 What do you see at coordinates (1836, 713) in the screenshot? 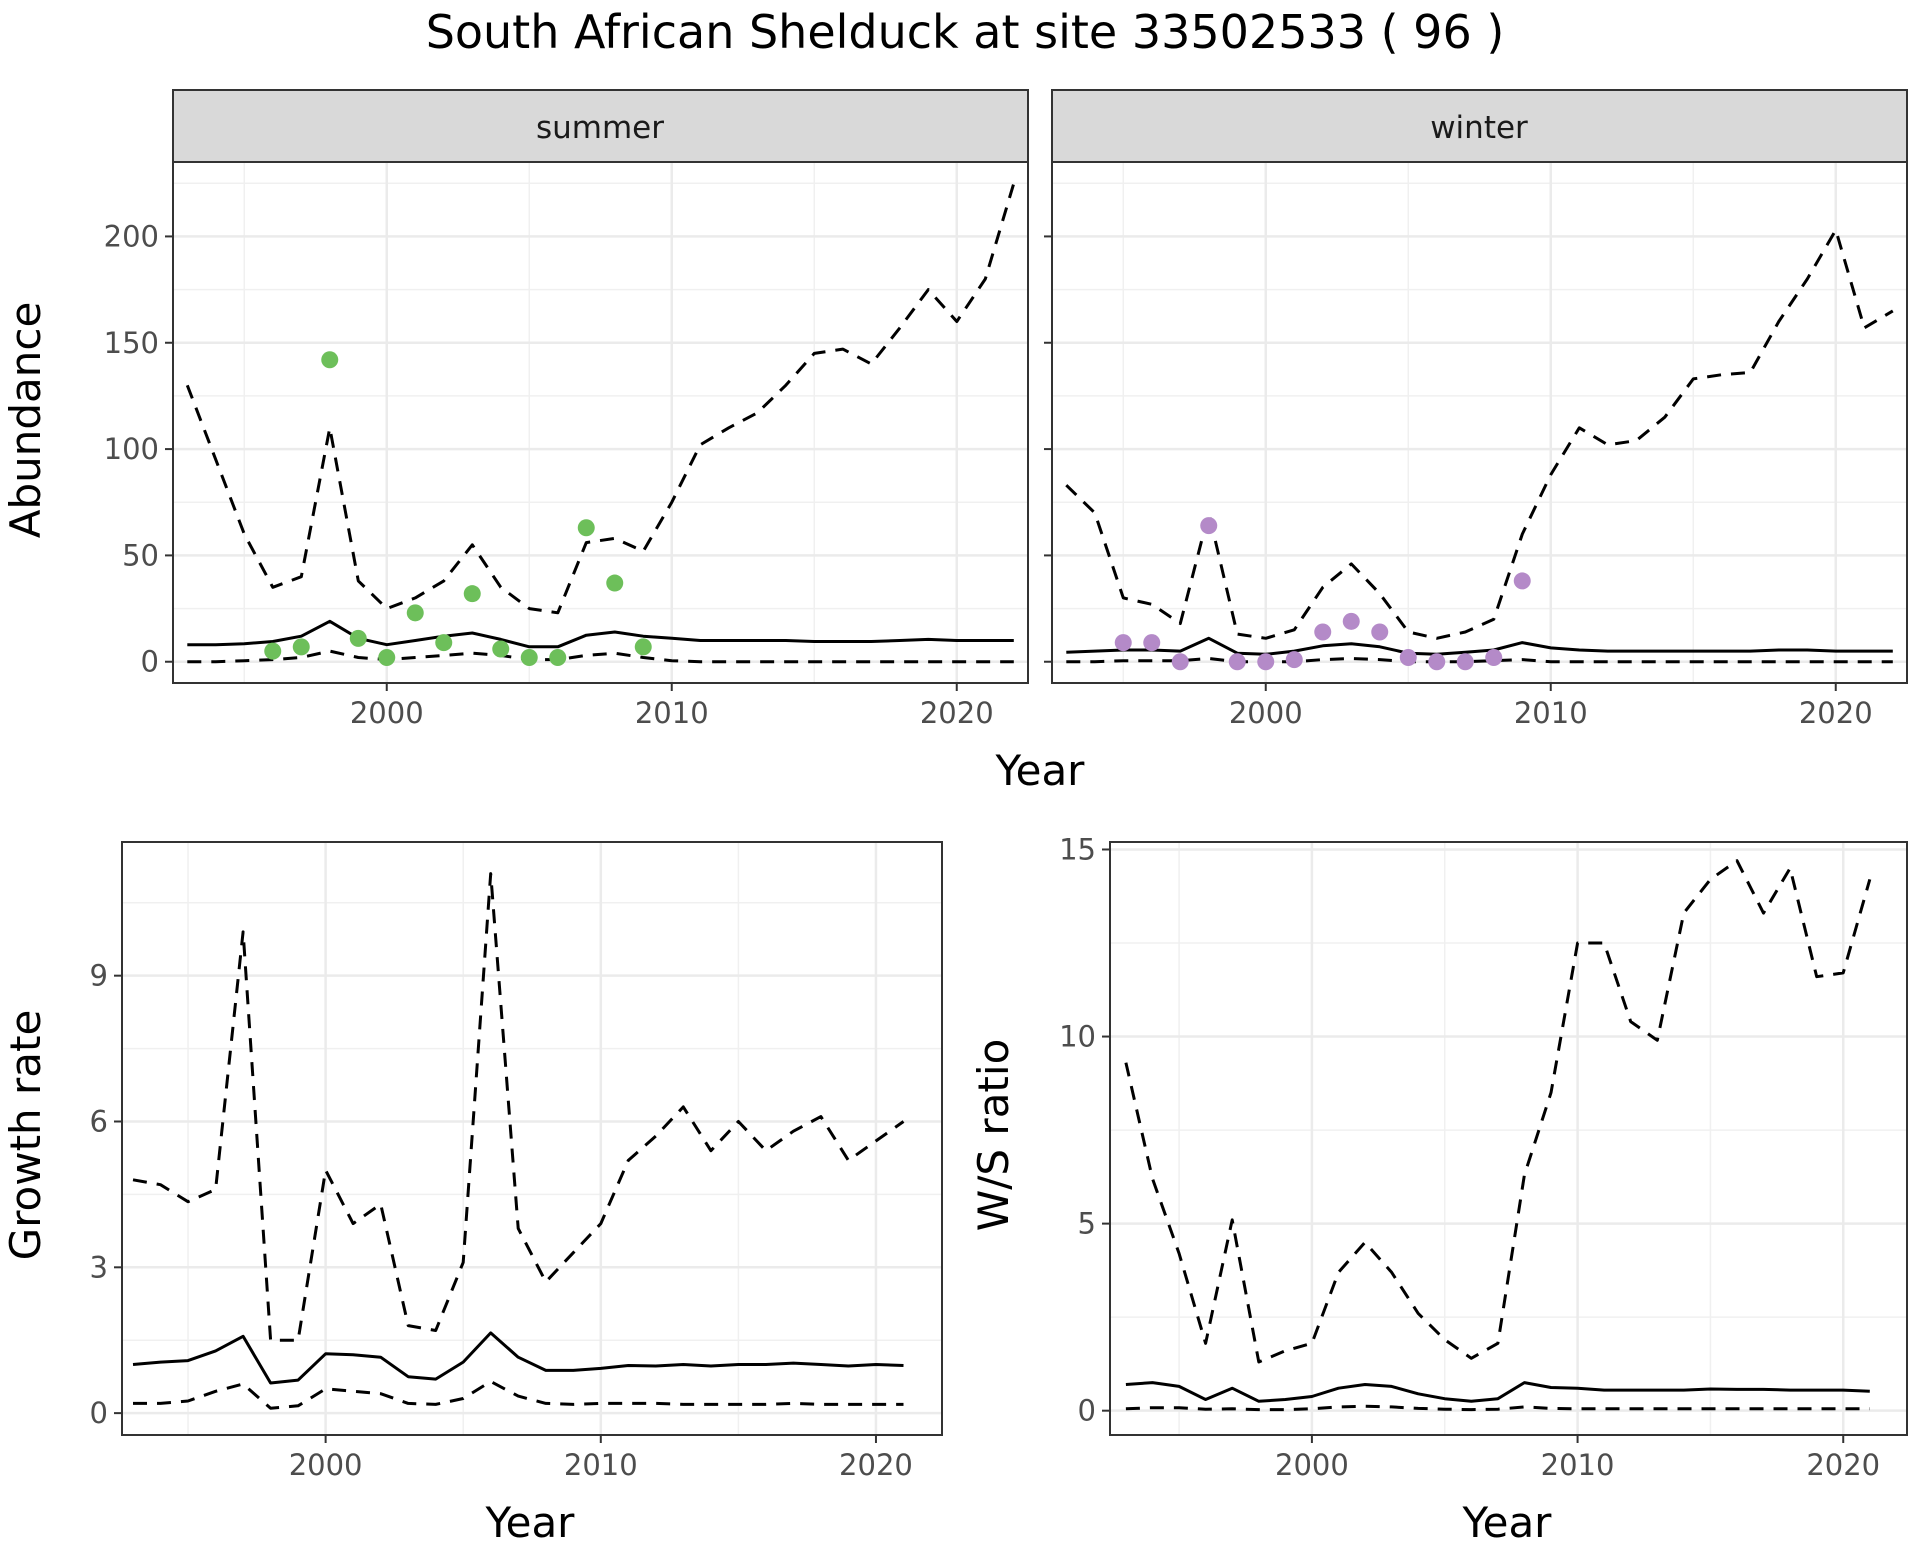
I see `winter-xtick-label: 2020` at bounding box center [1836, 713].